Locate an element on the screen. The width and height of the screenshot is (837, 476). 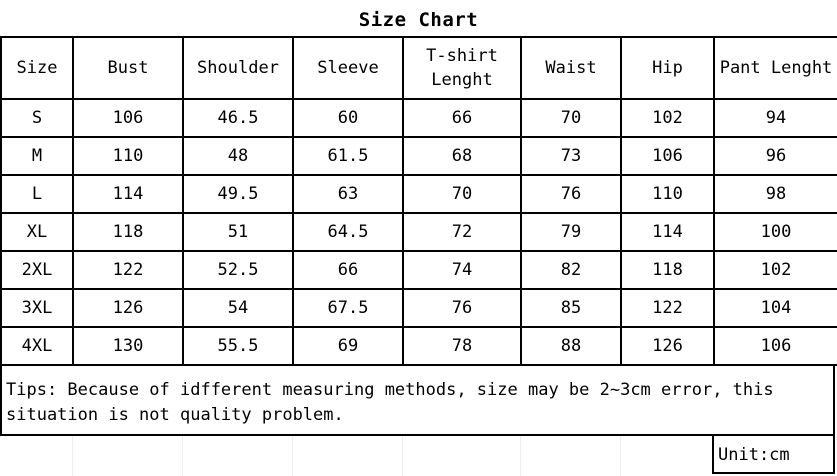
table-row: S 106 46.5 60 66 70 102 94 is located at coordinates (418, 118).